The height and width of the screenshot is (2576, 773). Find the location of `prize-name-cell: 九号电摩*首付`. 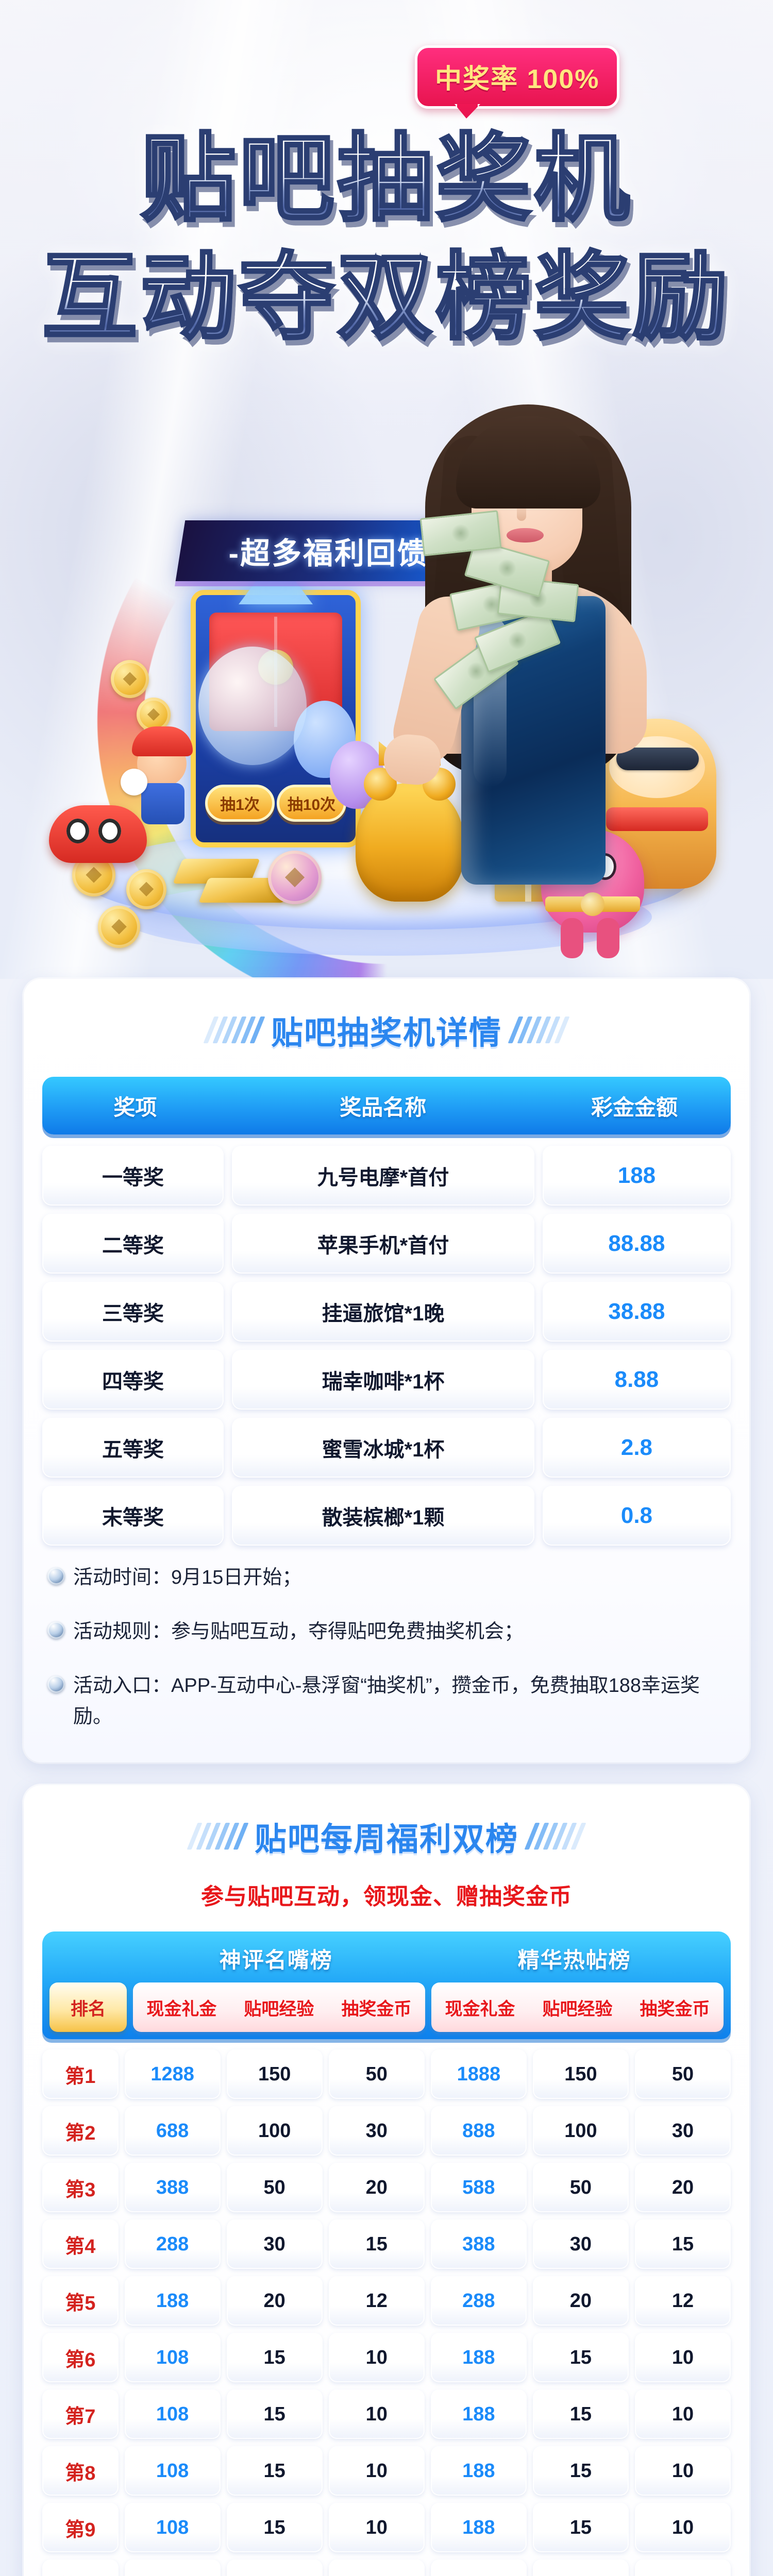

prize-name-cell: 九号电摩*首付 is located at coordinates (383, 1176).